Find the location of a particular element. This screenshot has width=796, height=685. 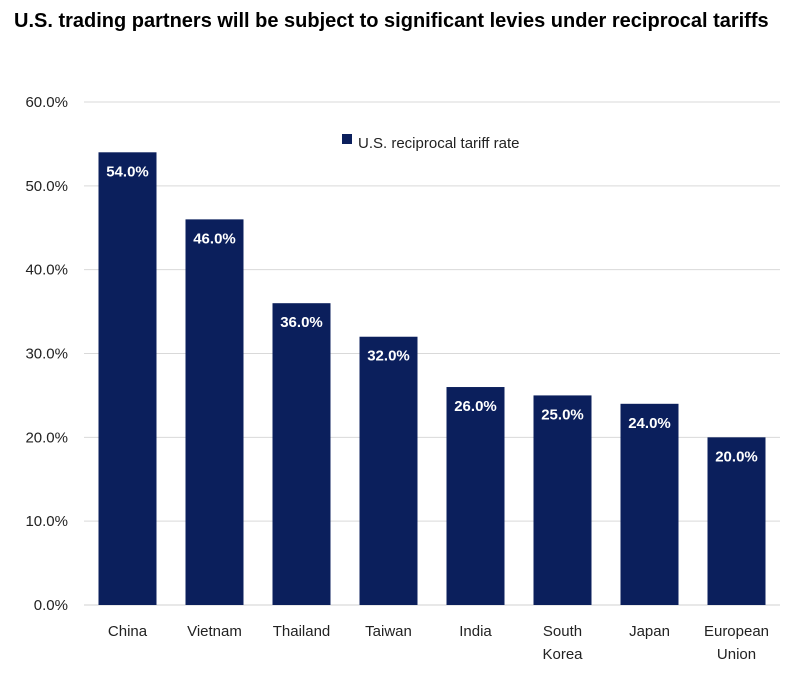

y-tick-label: 50.0% is located at coordinates (46, 186).